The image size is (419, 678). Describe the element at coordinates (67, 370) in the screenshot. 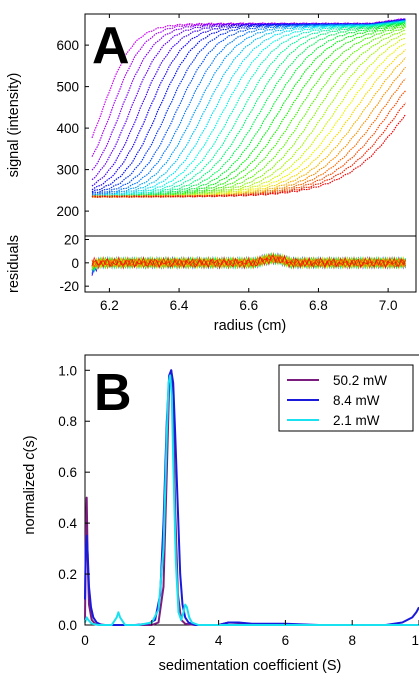

I see `y-tick-label: 1.0` at that location.